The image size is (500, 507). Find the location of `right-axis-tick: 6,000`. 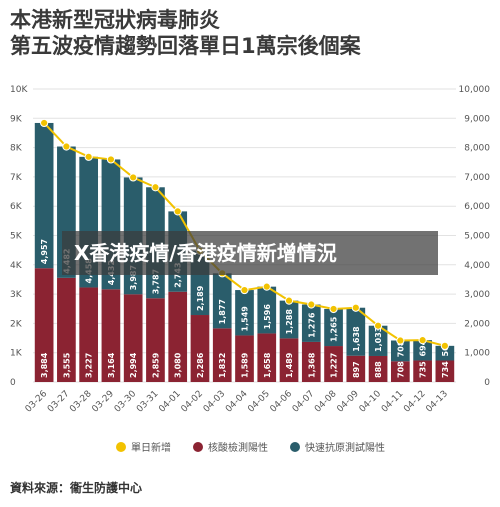

right-axis-tick: 6,000 is located at coordinates (477, 207).